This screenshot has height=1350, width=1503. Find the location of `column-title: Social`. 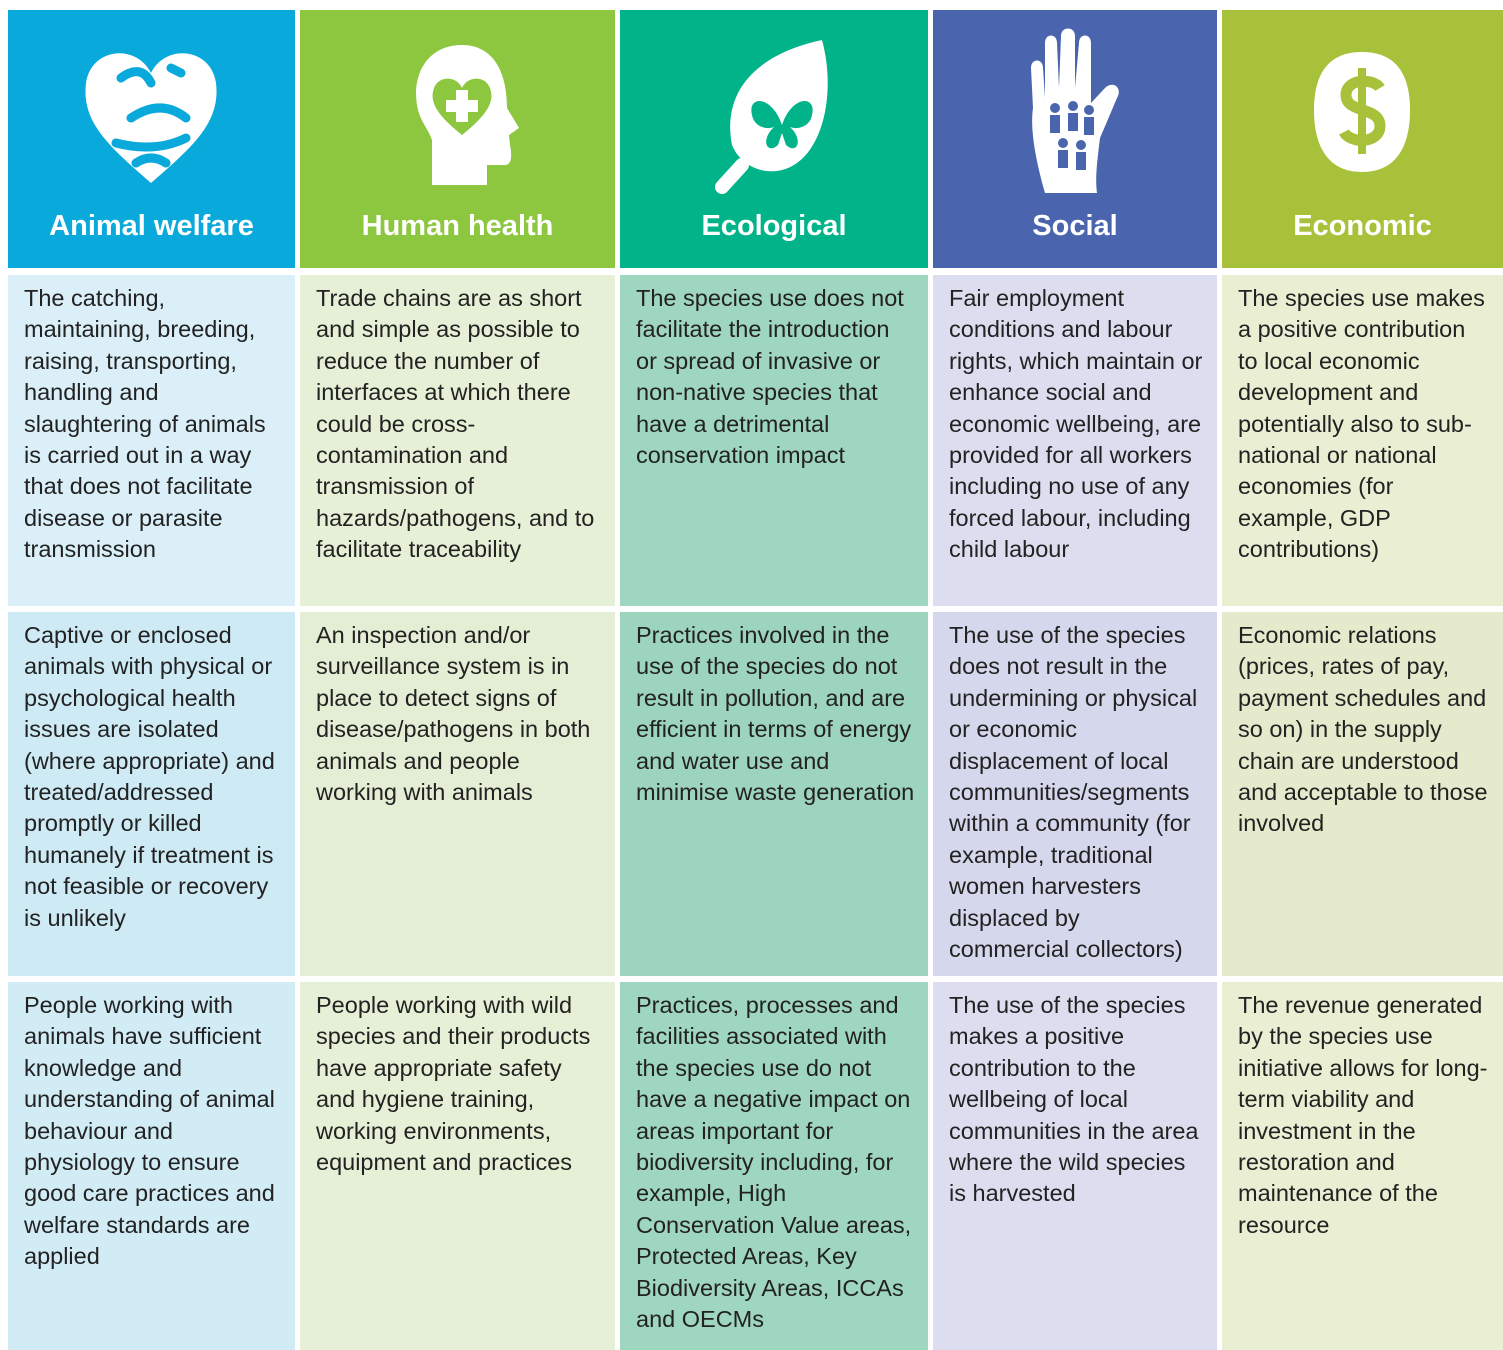

column-title: Social is located at coordinates (1075, 226).